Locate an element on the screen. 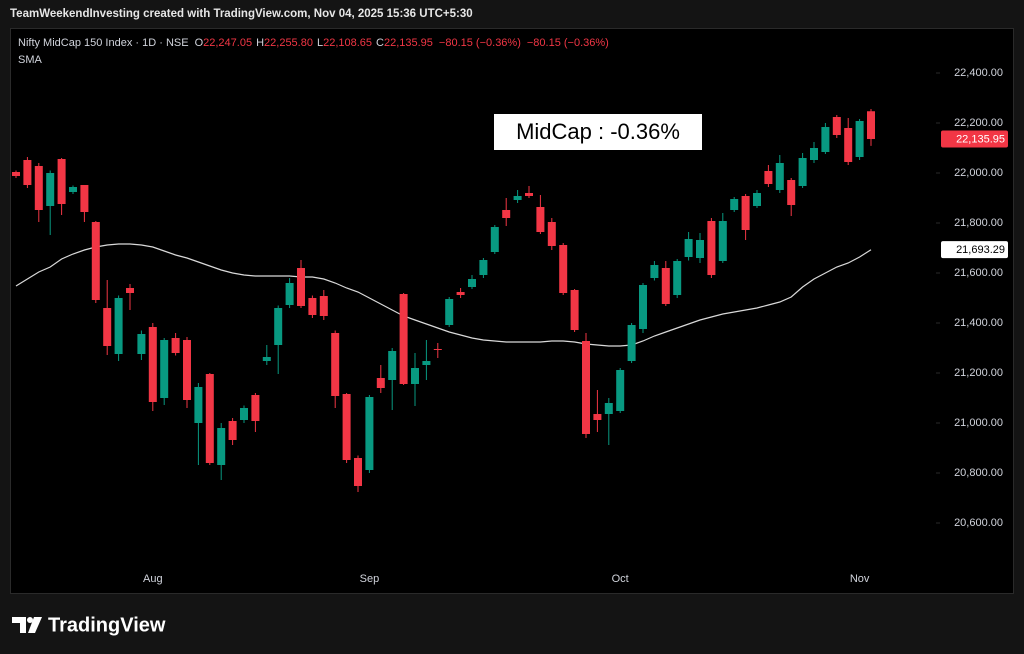  price-tag-label: 22,135.95 is located at coordinates (980, 139).